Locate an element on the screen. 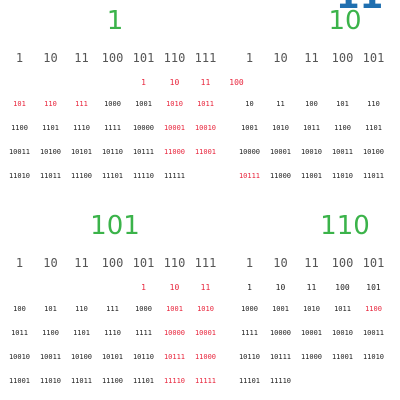 This screenshot has height=400, width=400. number-row: 101 110 111 1000 1001 1010 1011 is located at coordinates (117, 104).